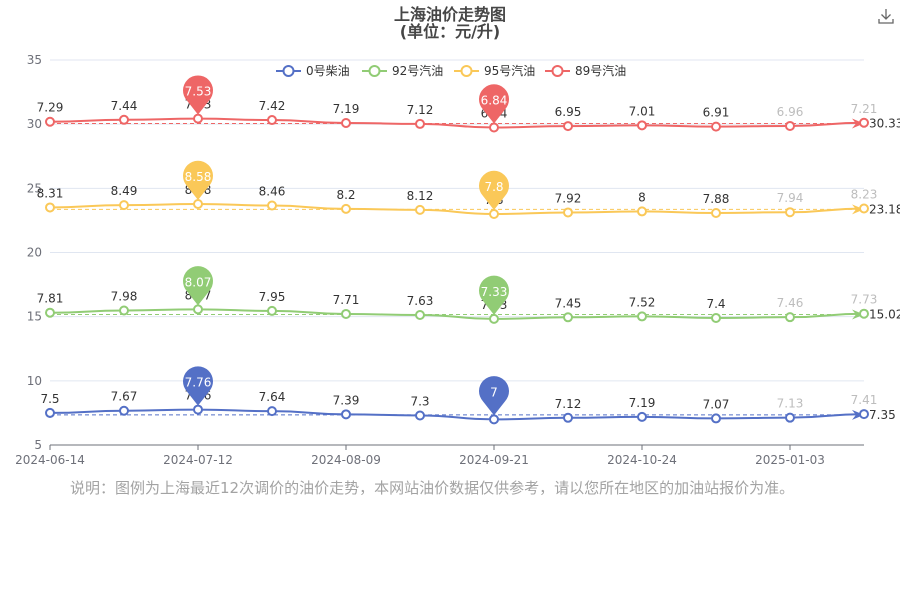 Image resolution: width=900 pixels, height=600 pixels. What do you see at coordinates (451, 70) in the screenshot?
I see `legend: 0号柴油 92号汽油 95号汽油 89号汽油` at bounding box center [451, 70].